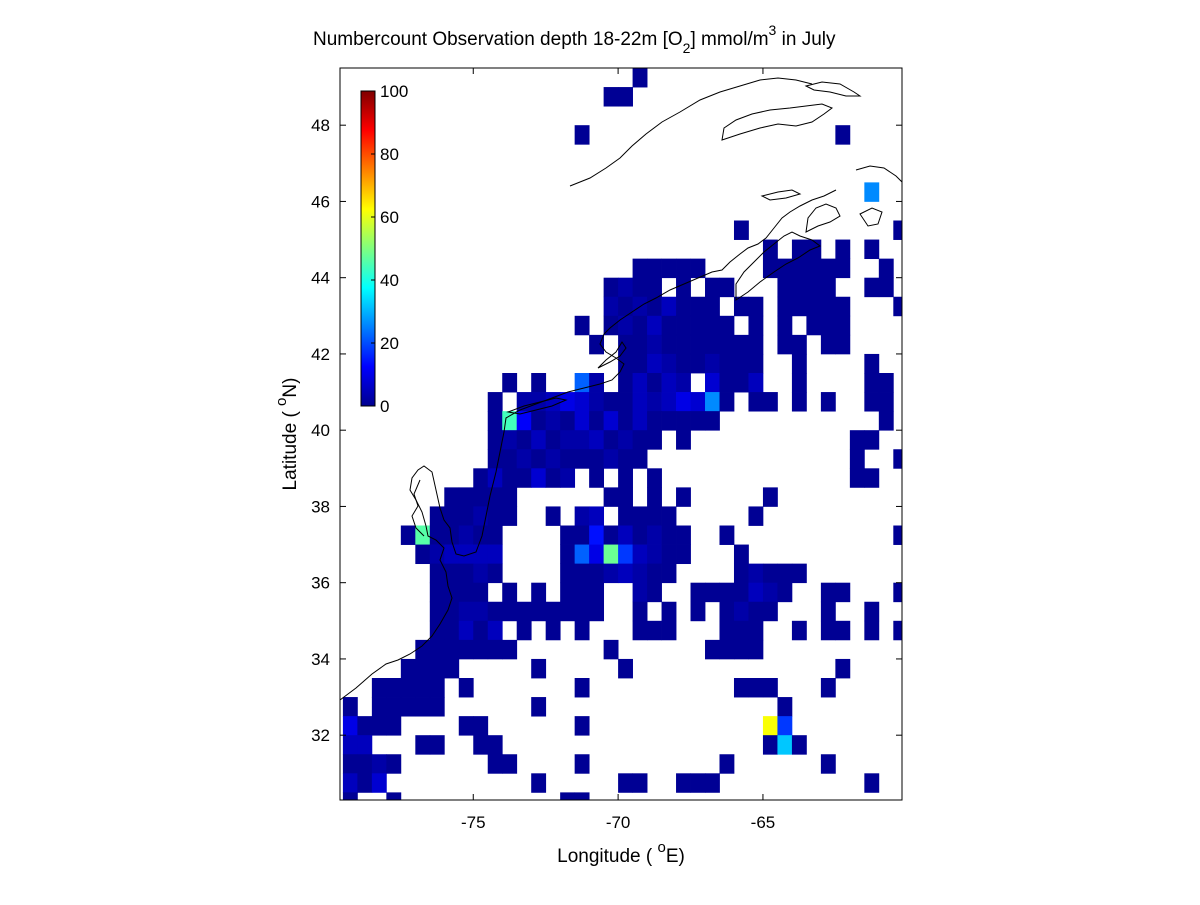  What do you see at coordinates (778, 266) in the screenshot?
I see `coastline-nova-scotia` at bounding box center [778, 266].